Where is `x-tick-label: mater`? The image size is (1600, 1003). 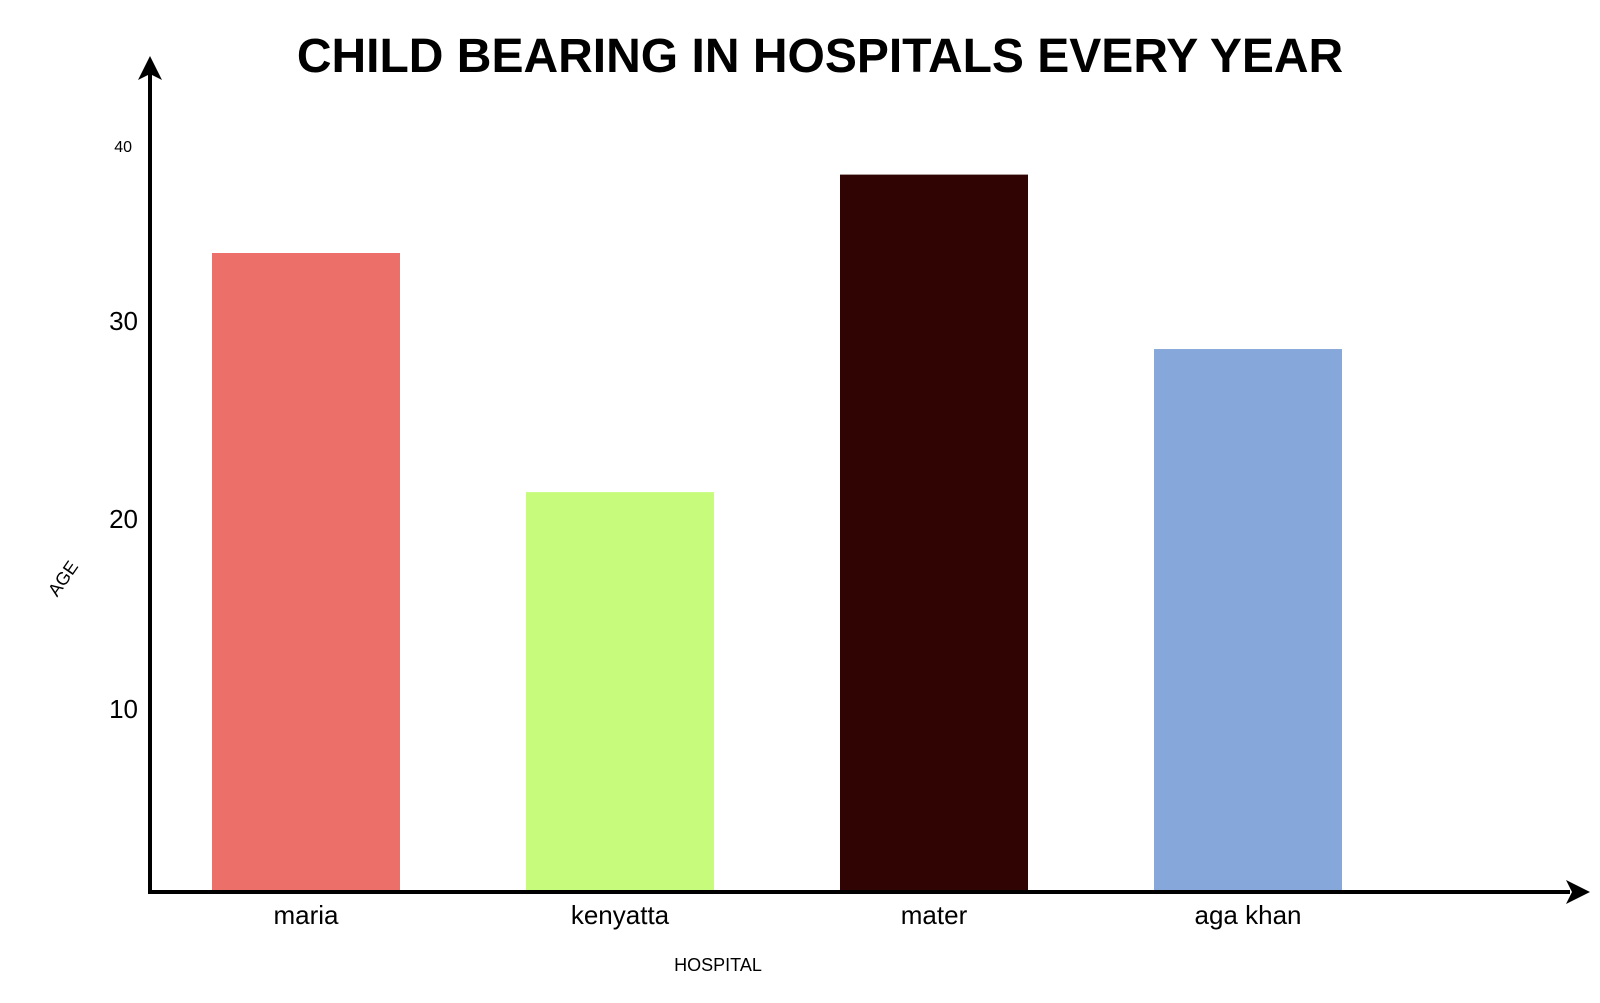
x-tick-label: mater is located at coordinates (934, 915).